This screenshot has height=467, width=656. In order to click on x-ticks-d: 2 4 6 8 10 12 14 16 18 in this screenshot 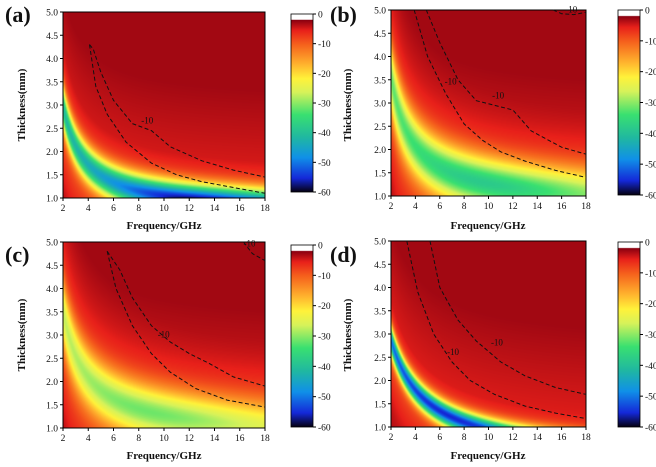, I will do `click(490, 435)`.